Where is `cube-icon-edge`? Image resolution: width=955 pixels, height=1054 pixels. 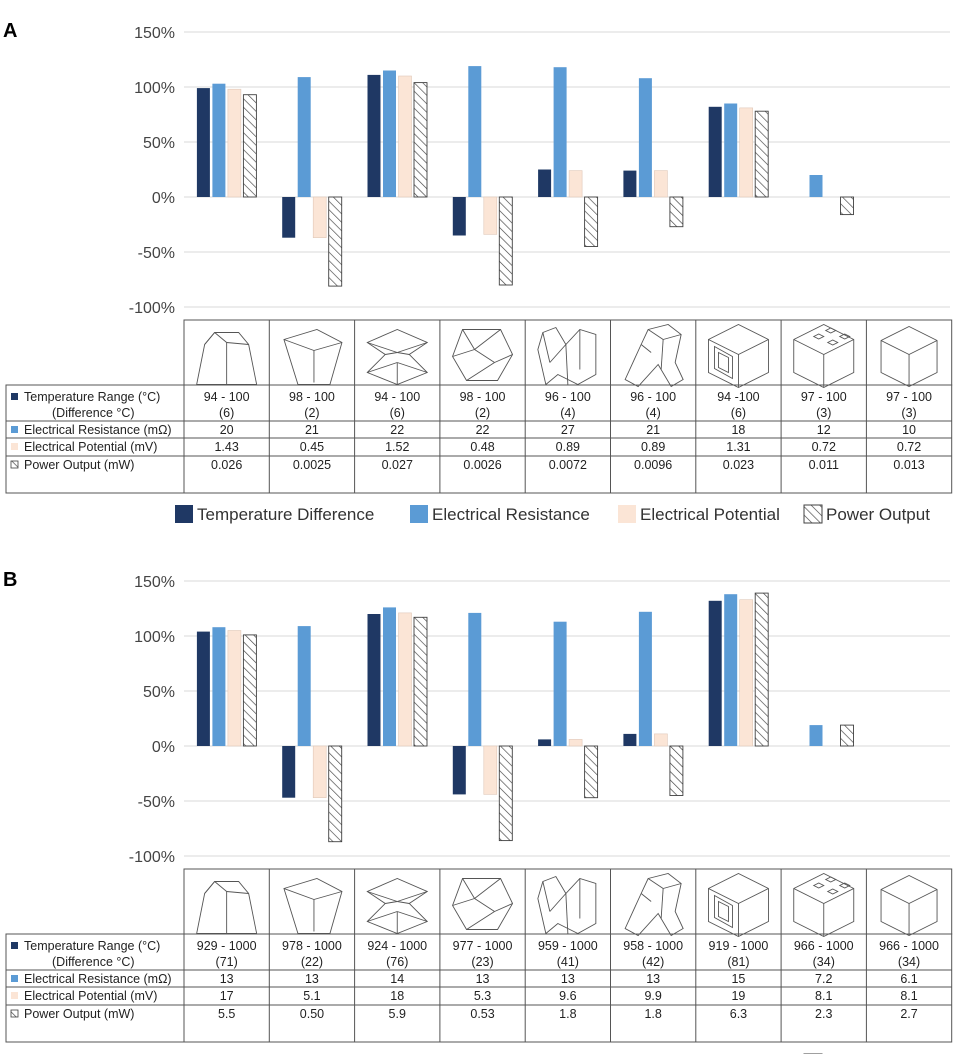 cube-icon-edge is located at coordinates (923, 347).